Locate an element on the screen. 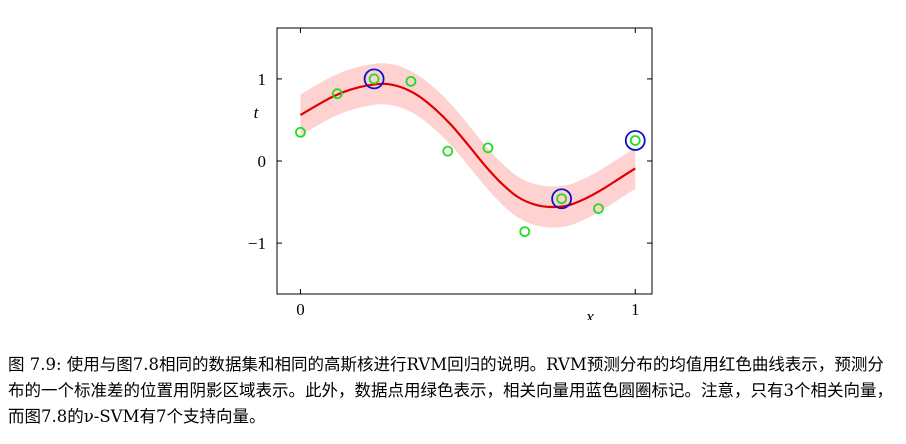  y-axis-label: t is located at coordinates (257, 112).